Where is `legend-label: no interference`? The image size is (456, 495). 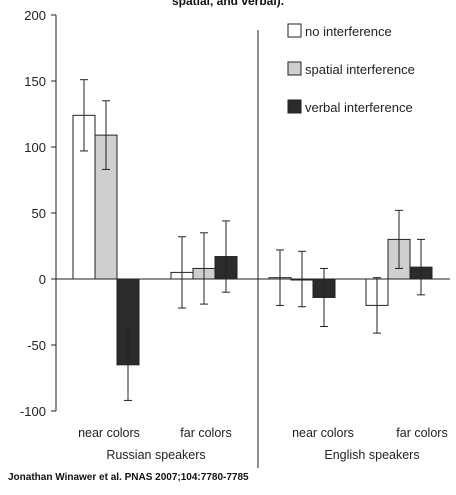 legend-label: no interference is located at coordinates (348, 31).